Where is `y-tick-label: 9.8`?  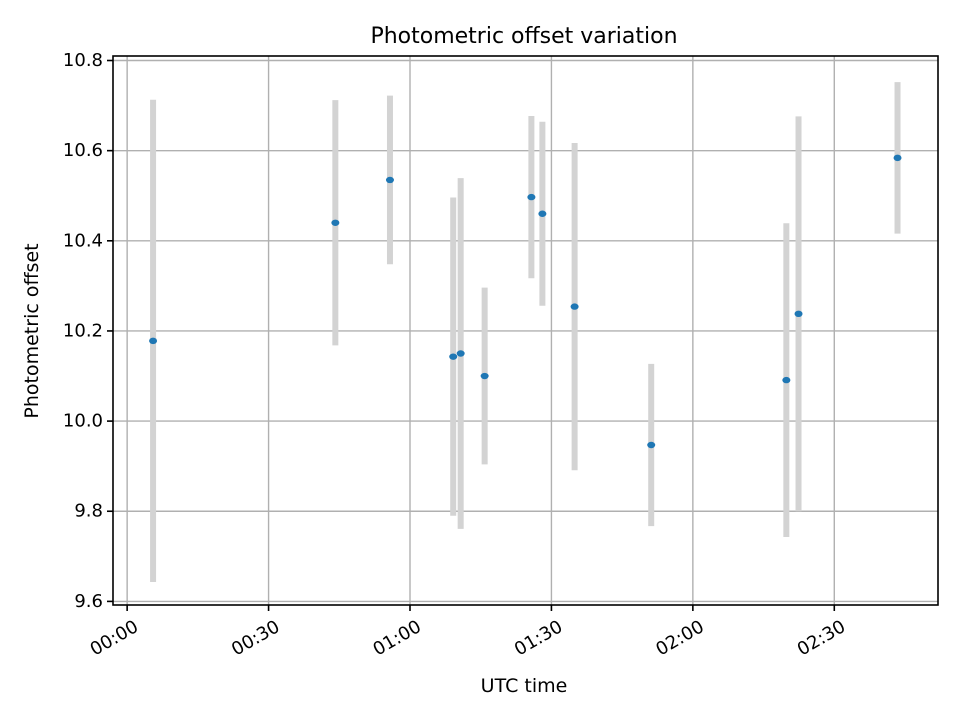
y-tick-label: 9.8 is located at coordinates (88, 511).